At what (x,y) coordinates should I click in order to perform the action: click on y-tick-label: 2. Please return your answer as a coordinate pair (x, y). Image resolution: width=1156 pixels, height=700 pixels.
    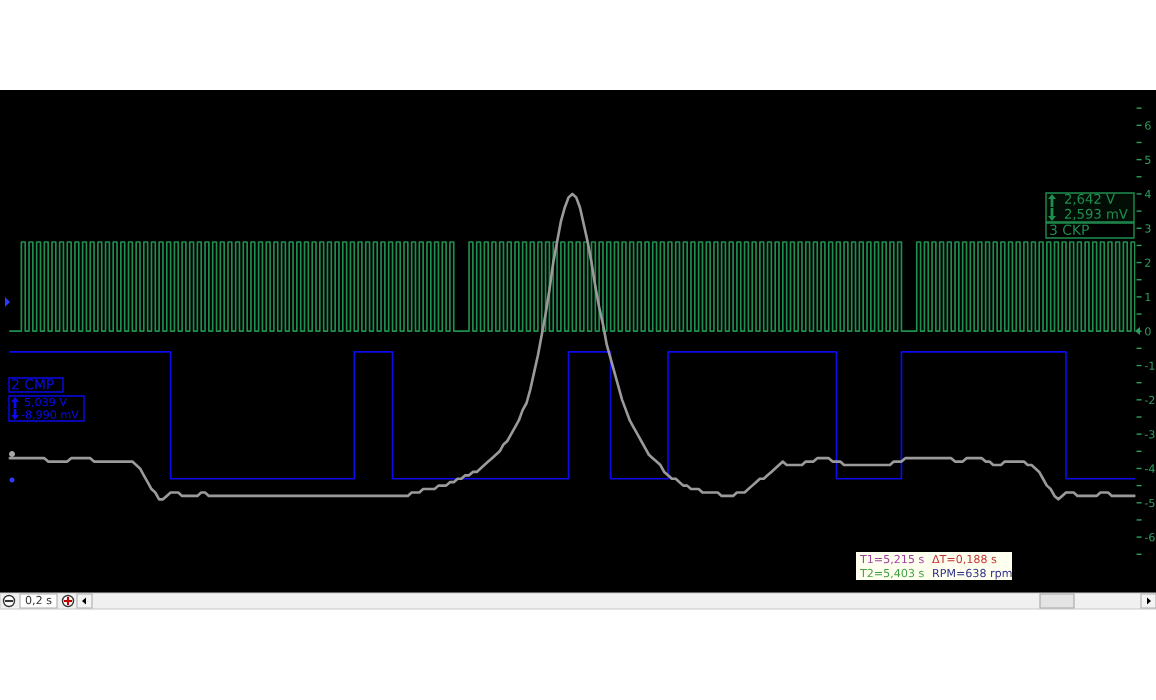
    Looking at the image, I should click on (1148, 262).